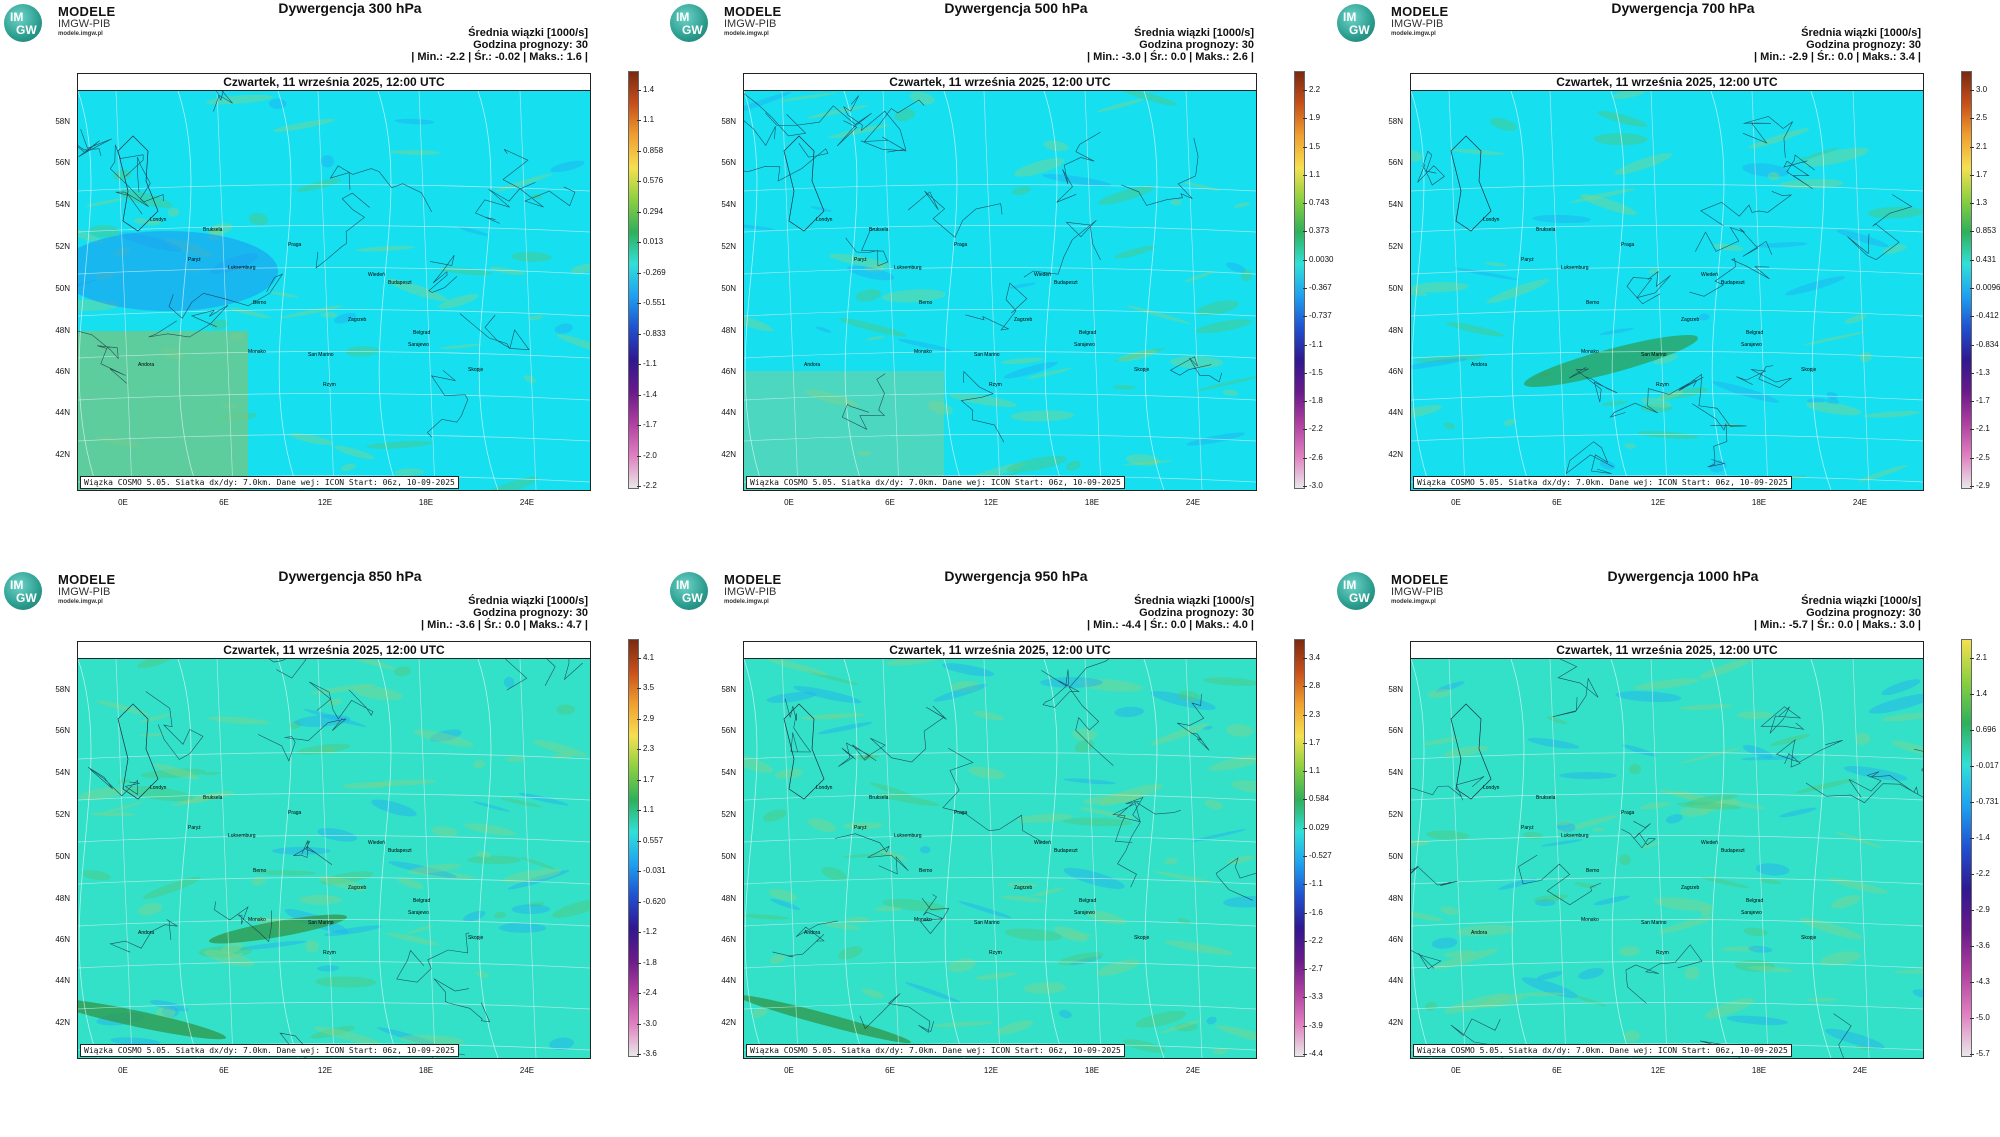 The image size is (2000, 1137). Describe the element at coordinates (62, 939) in the screenshot. I see `latitude-label: 46N` at that location.